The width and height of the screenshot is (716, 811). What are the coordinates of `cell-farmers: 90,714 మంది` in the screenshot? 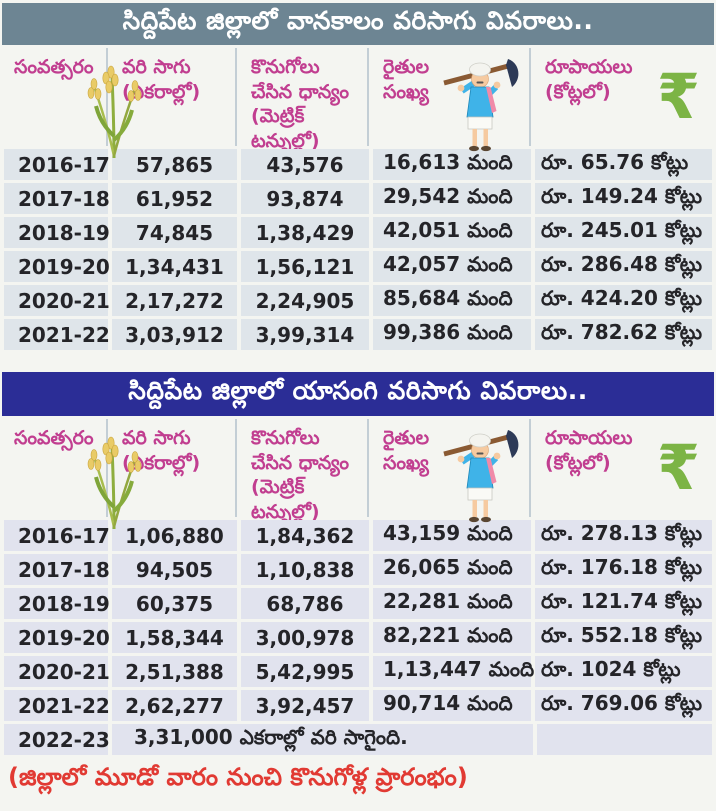 It's located at (452, 705).